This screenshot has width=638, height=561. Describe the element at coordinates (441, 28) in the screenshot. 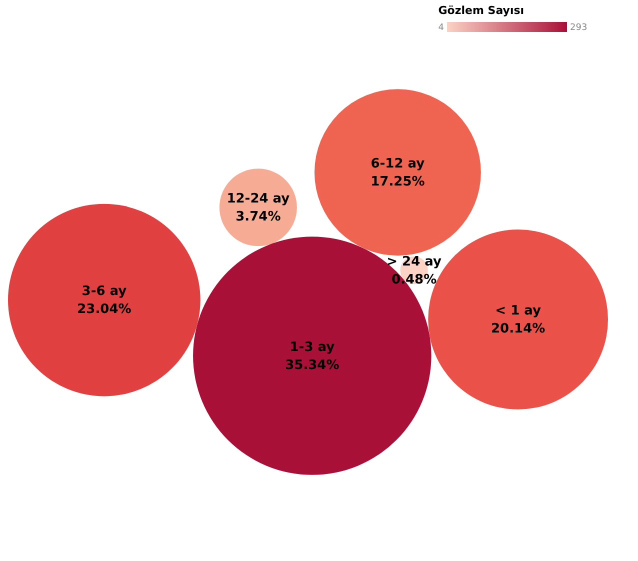

I see `text: 4` at that location.